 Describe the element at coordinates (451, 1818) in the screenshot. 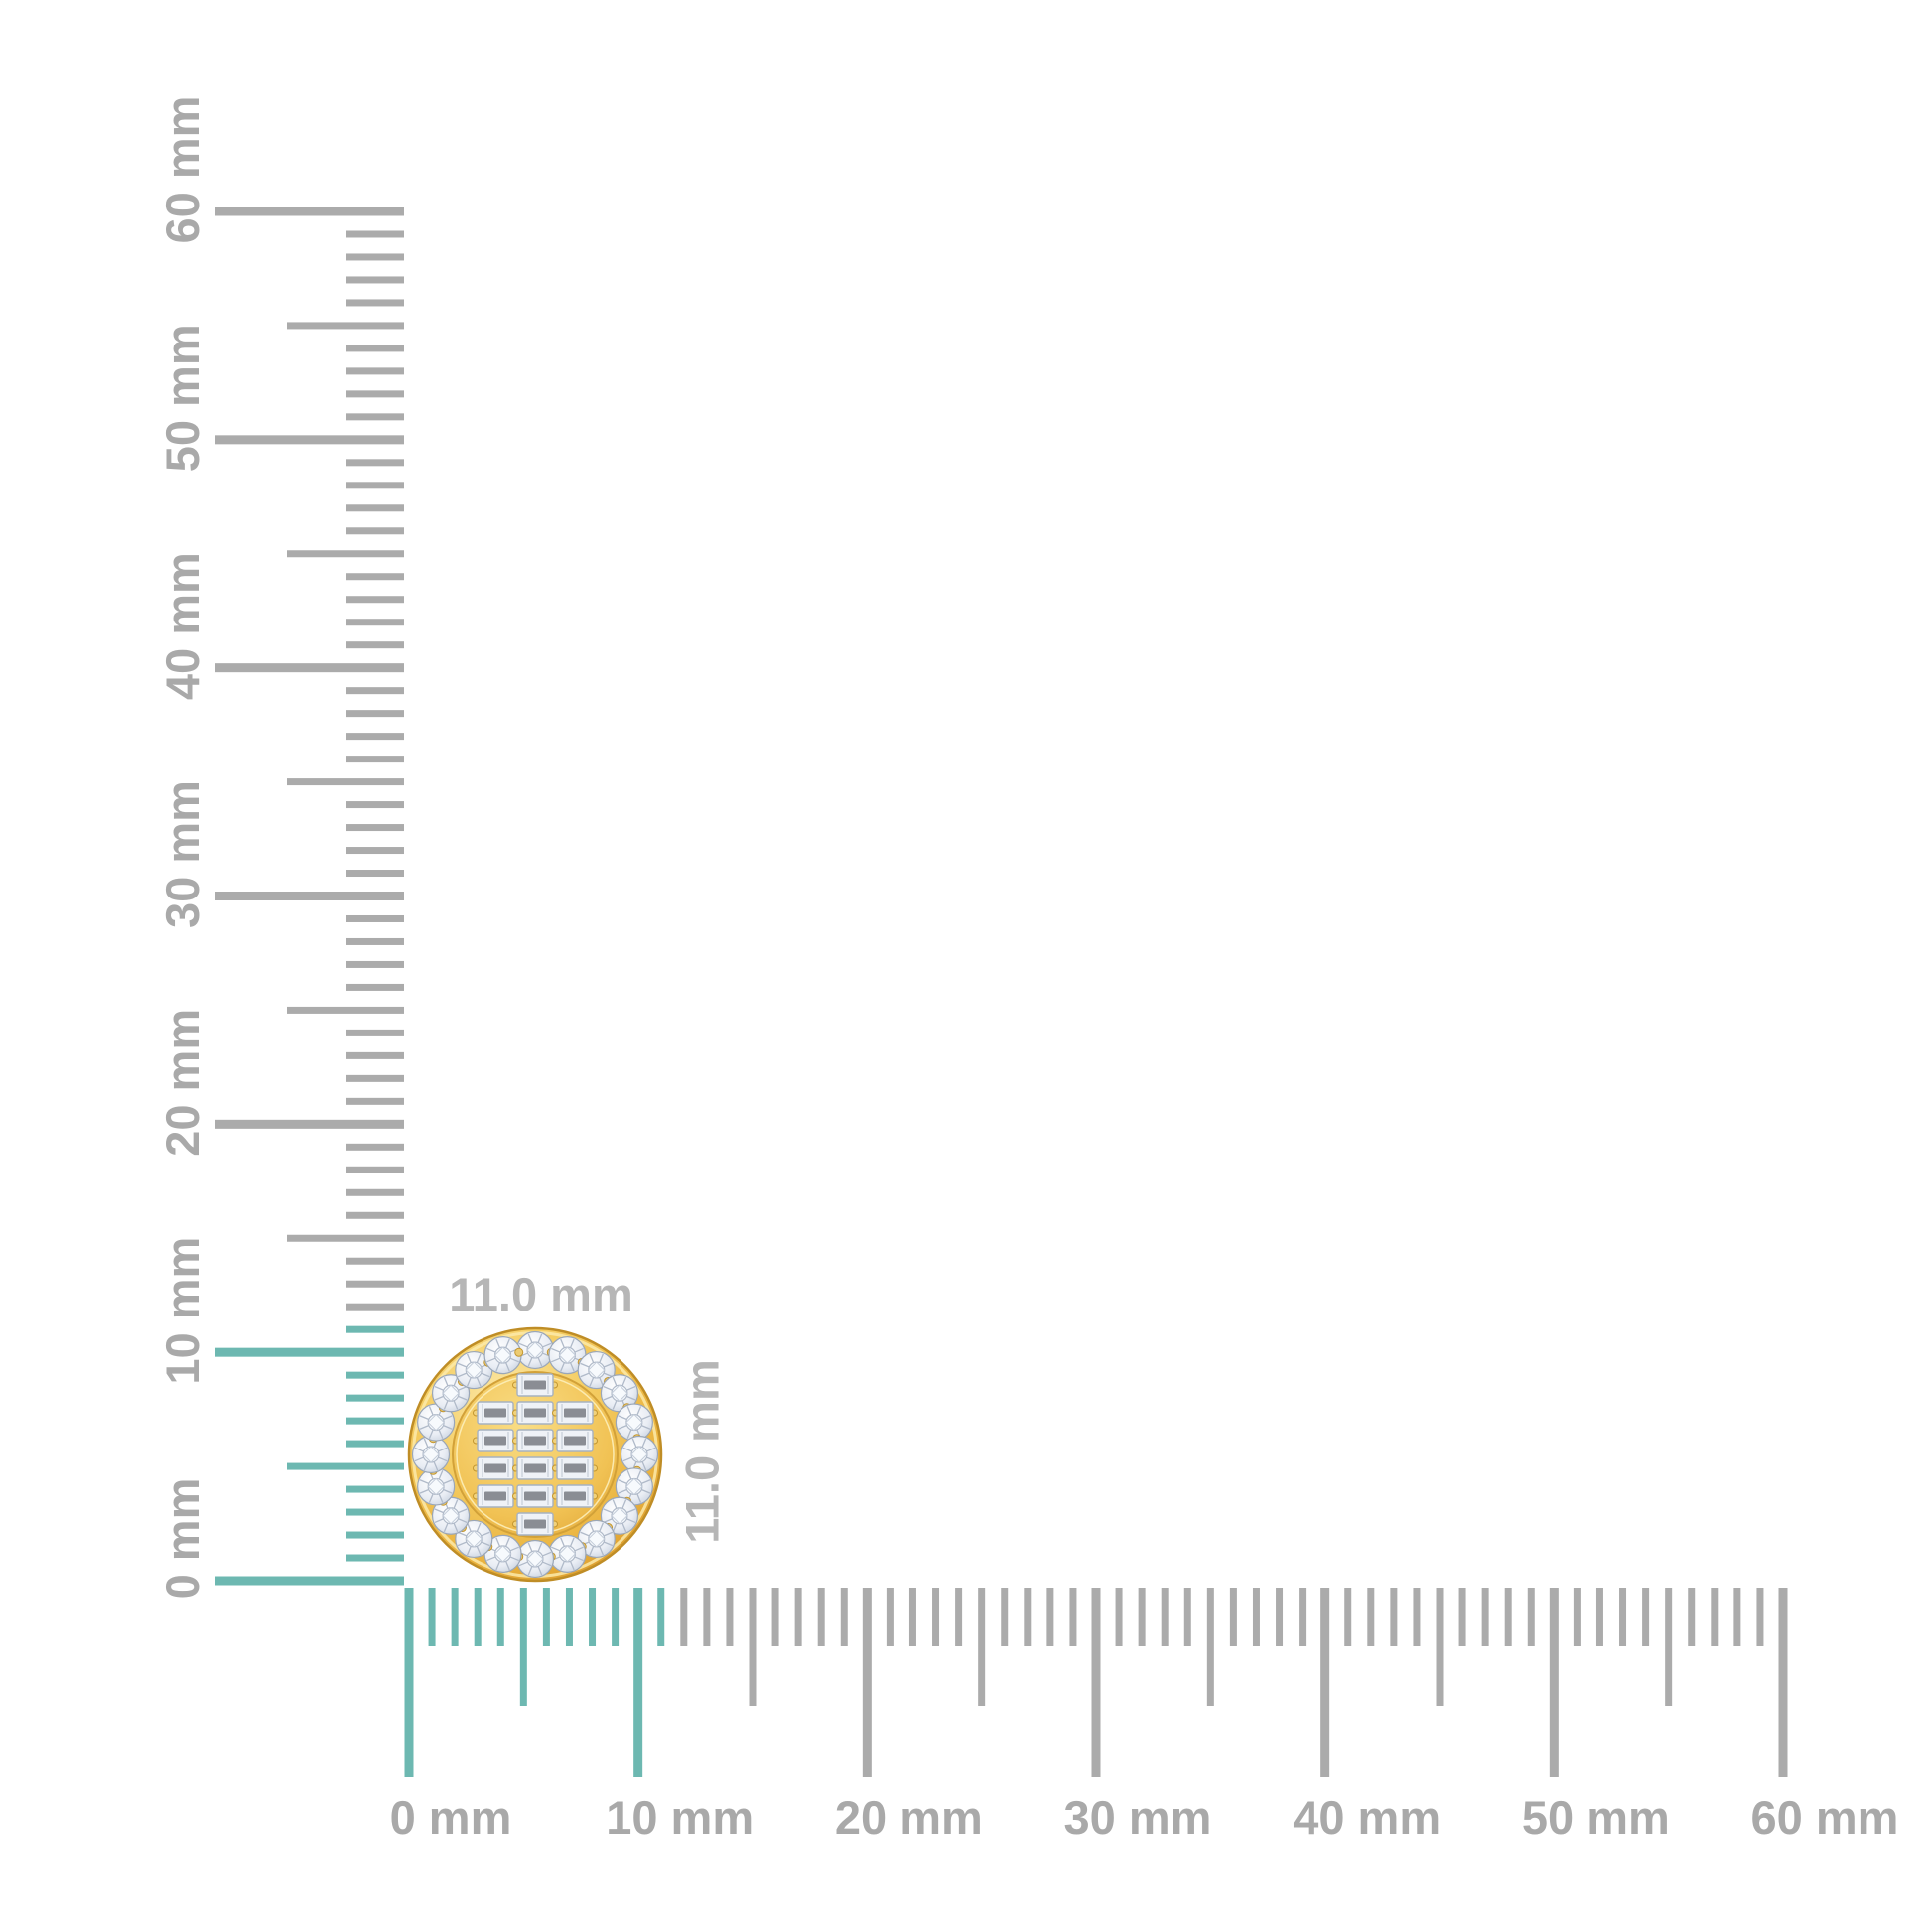

I see `horizontal-ruler-label-0mm: 0 mm` at that location.